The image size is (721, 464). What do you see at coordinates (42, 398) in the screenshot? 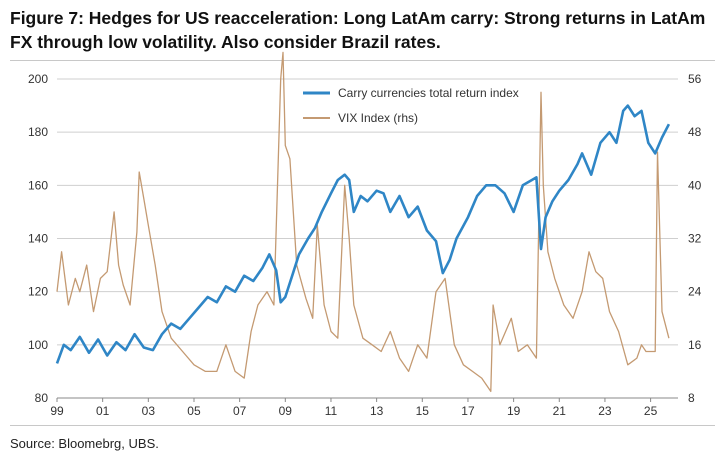
I see `y-left-tick-label: 80` at bounding box center [42, 398].